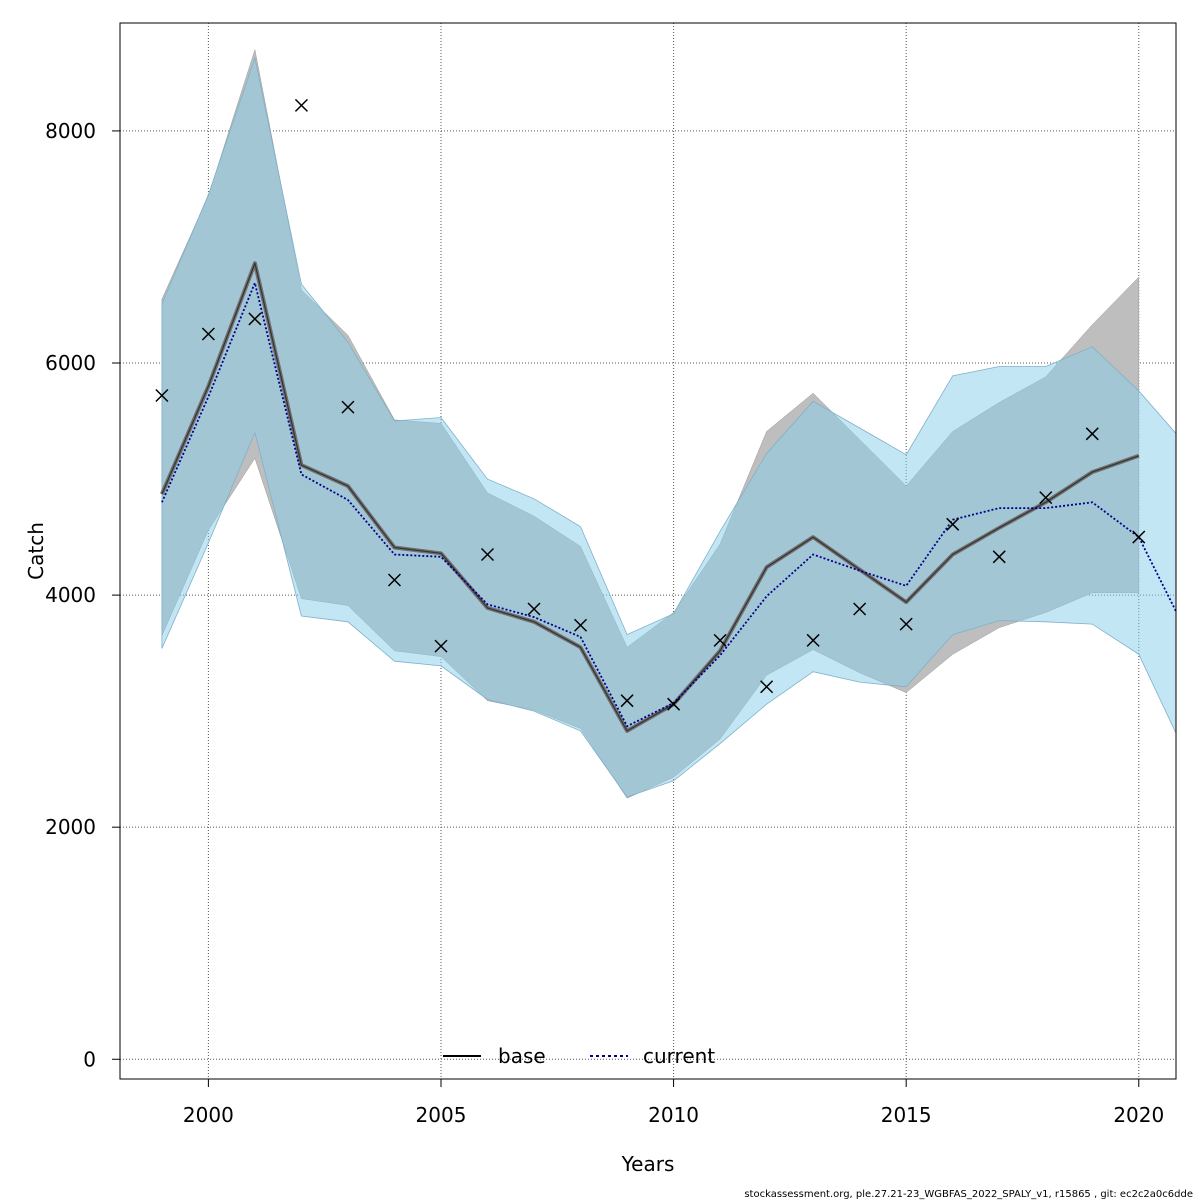 The height and width of the screenshot is (1200, 1200). Describe the element at coordinates (579, 1056) in the screenshot. I see `legend: base current` at that location.